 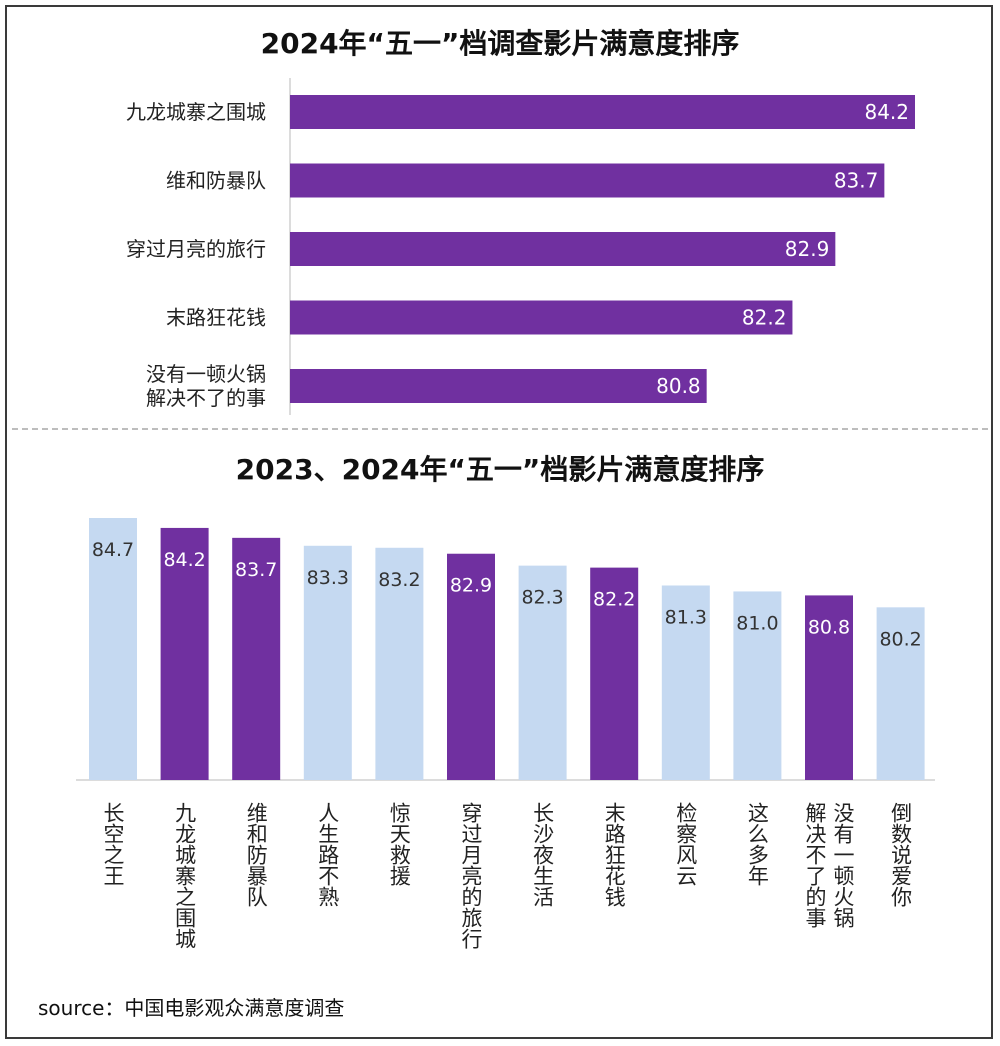 I want to click on dashed-separator, so click(x=500, y=429).